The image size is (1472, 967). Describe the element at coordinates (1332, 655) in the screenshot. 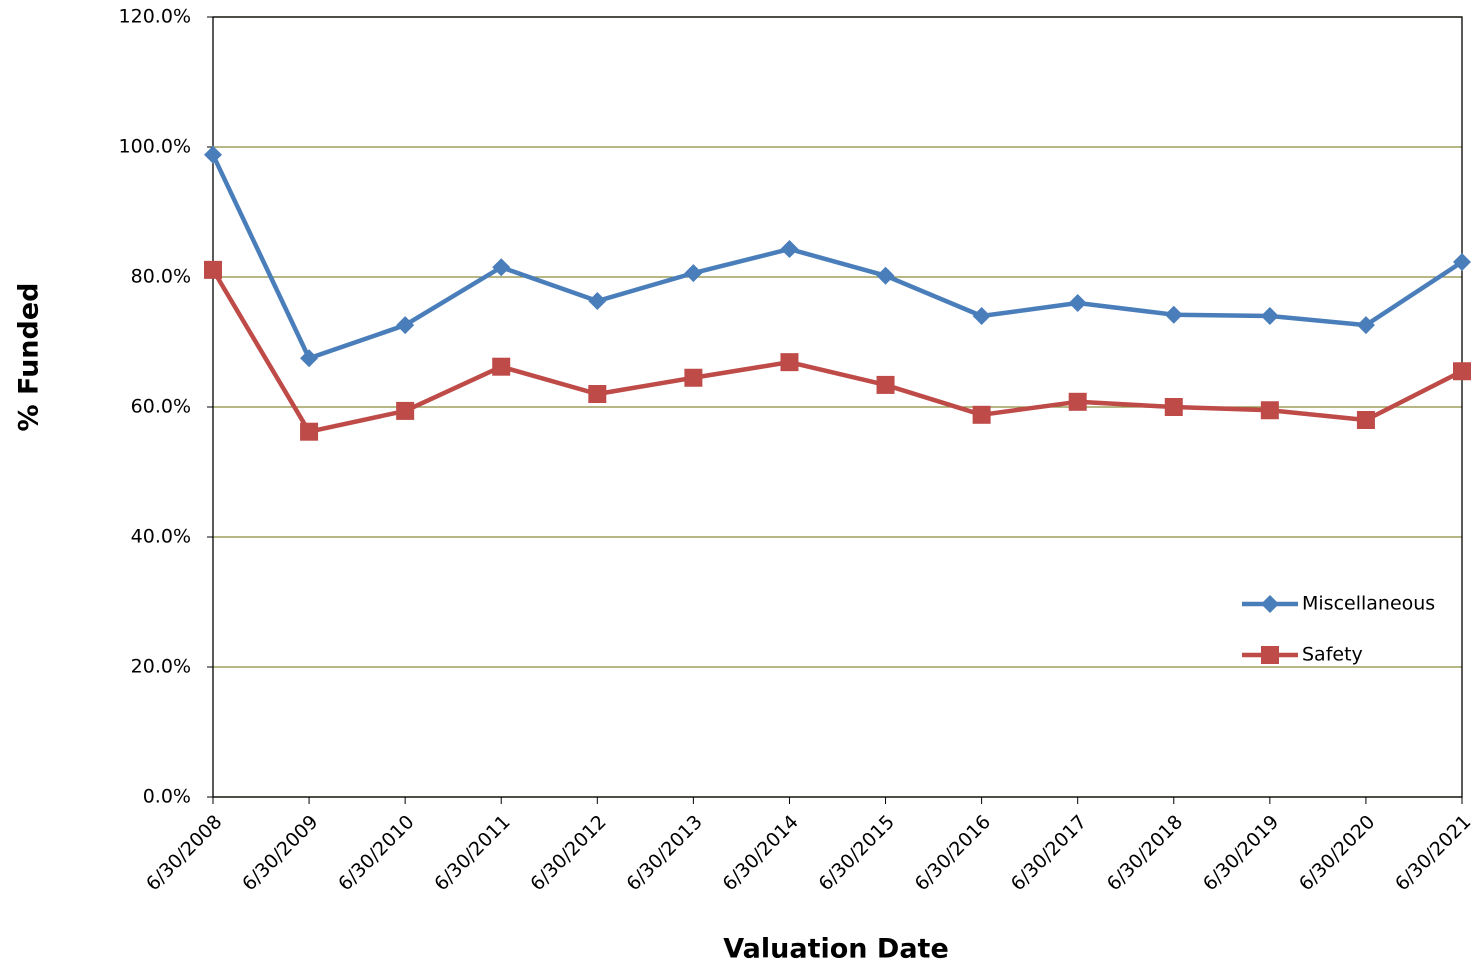

I see `legend-label: Safety` at that location.